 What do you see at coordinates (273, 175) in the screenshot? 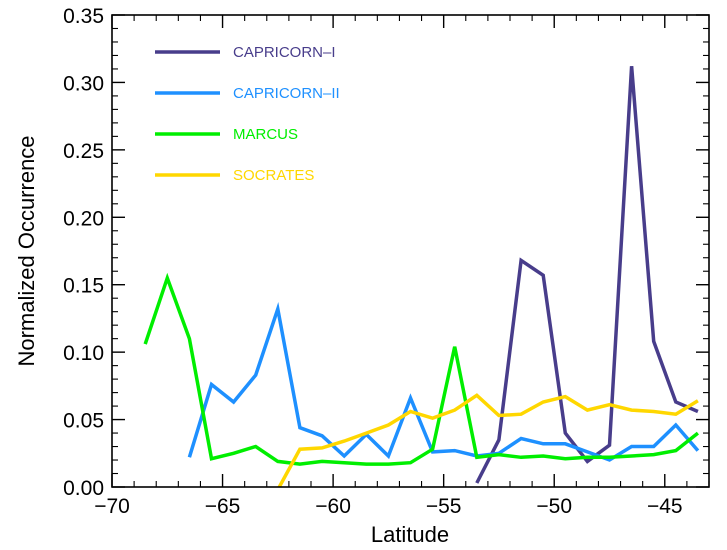
I see `legend-label: SOCRATES` at bounding box center [273, 175].